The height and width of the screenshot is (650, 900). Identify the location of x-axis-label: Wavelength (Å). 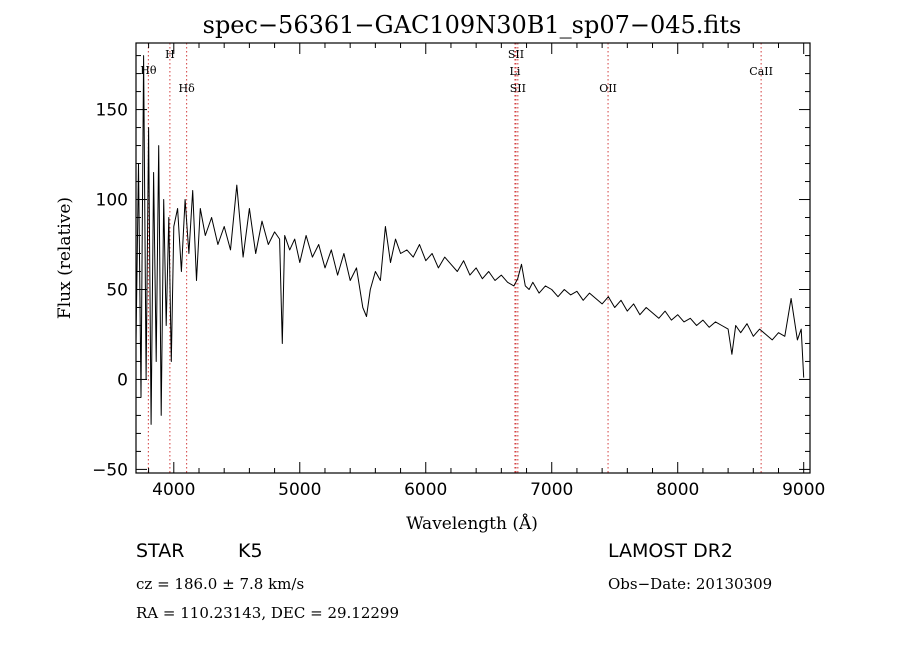
(472, 523).